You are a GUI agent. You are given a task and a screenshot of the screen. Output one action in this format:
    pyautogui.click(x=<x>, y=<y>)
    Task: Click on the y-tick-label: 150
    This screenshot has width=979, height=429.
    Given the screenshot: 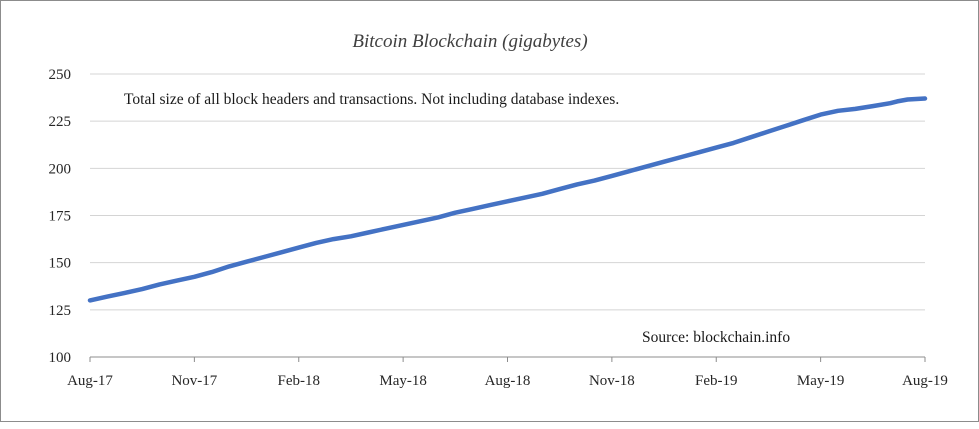 What is the action you would take?
    pyautogui.click(x=60, y=264)
    